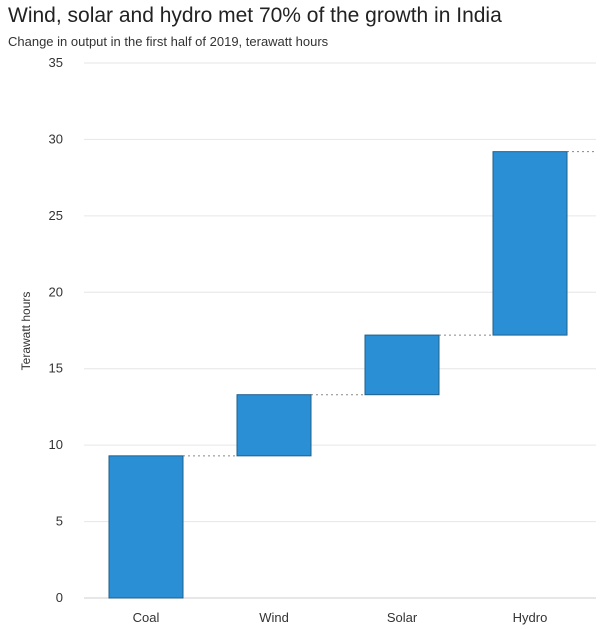 This screenshot has height=629, width=600. Describe the element at coordinates (56, 291) in the screenshot. I see `y-tick-label: 20` at that location.